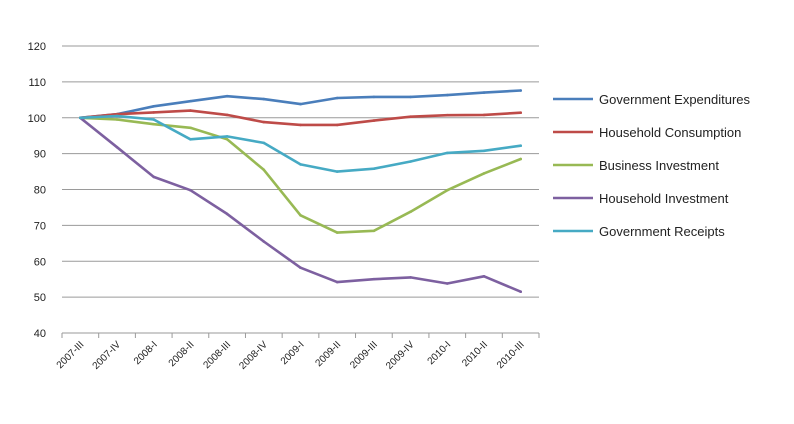  What do you see at coordinates (253, 355) in the screenshot?
I see `x-tick-label: 2008-IV` at bounding box center [253, 355].